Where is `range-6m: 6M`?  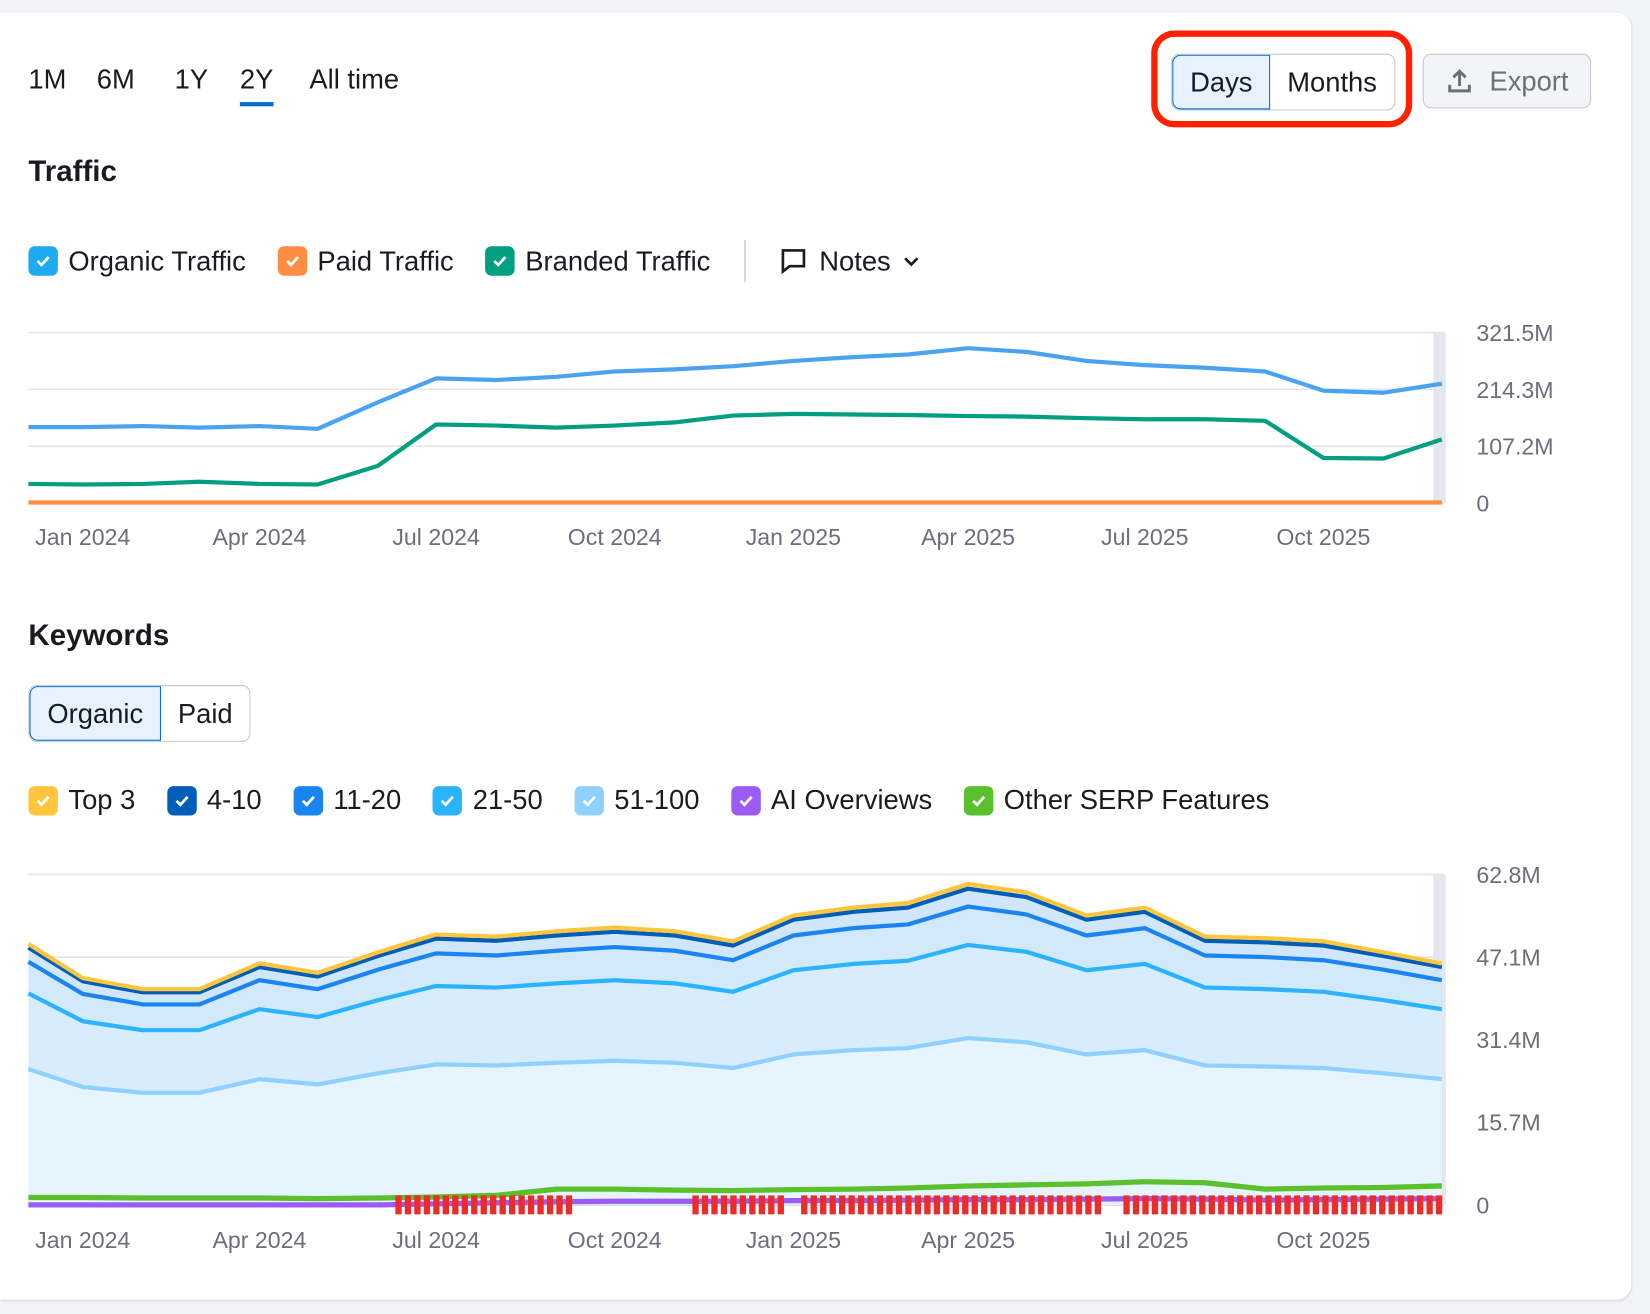 range-6m: 6M is located at coordinates (115, 79).